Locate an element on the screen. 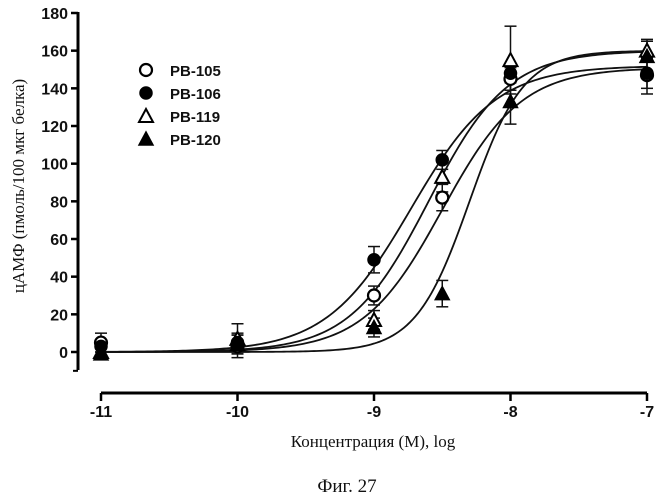 The height and width of the screenshot is (500, 656). y-tick-label: 140 is located at coordinates (54, 89).